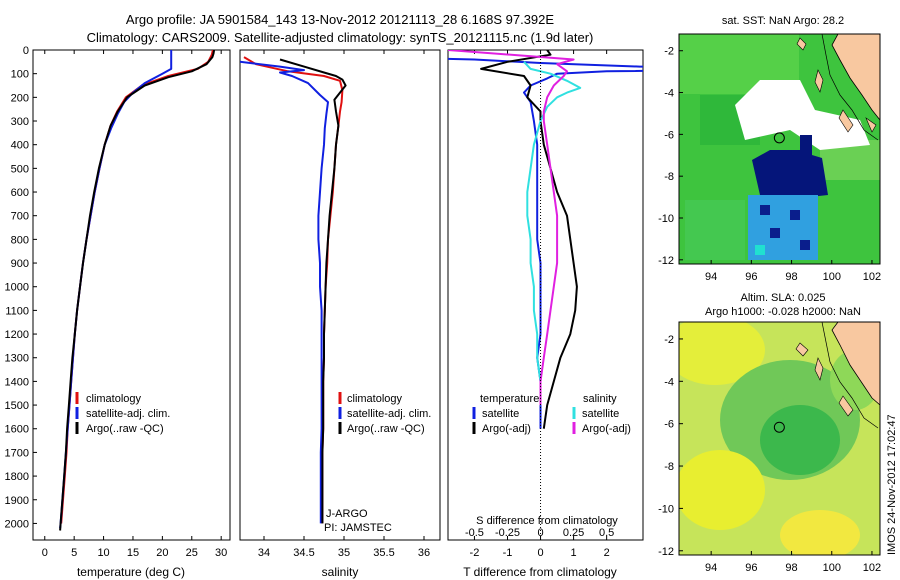 The height and width of the screenshot is (580, 900). I want to click on map-y-tick-label: -8, so click(669, 177).